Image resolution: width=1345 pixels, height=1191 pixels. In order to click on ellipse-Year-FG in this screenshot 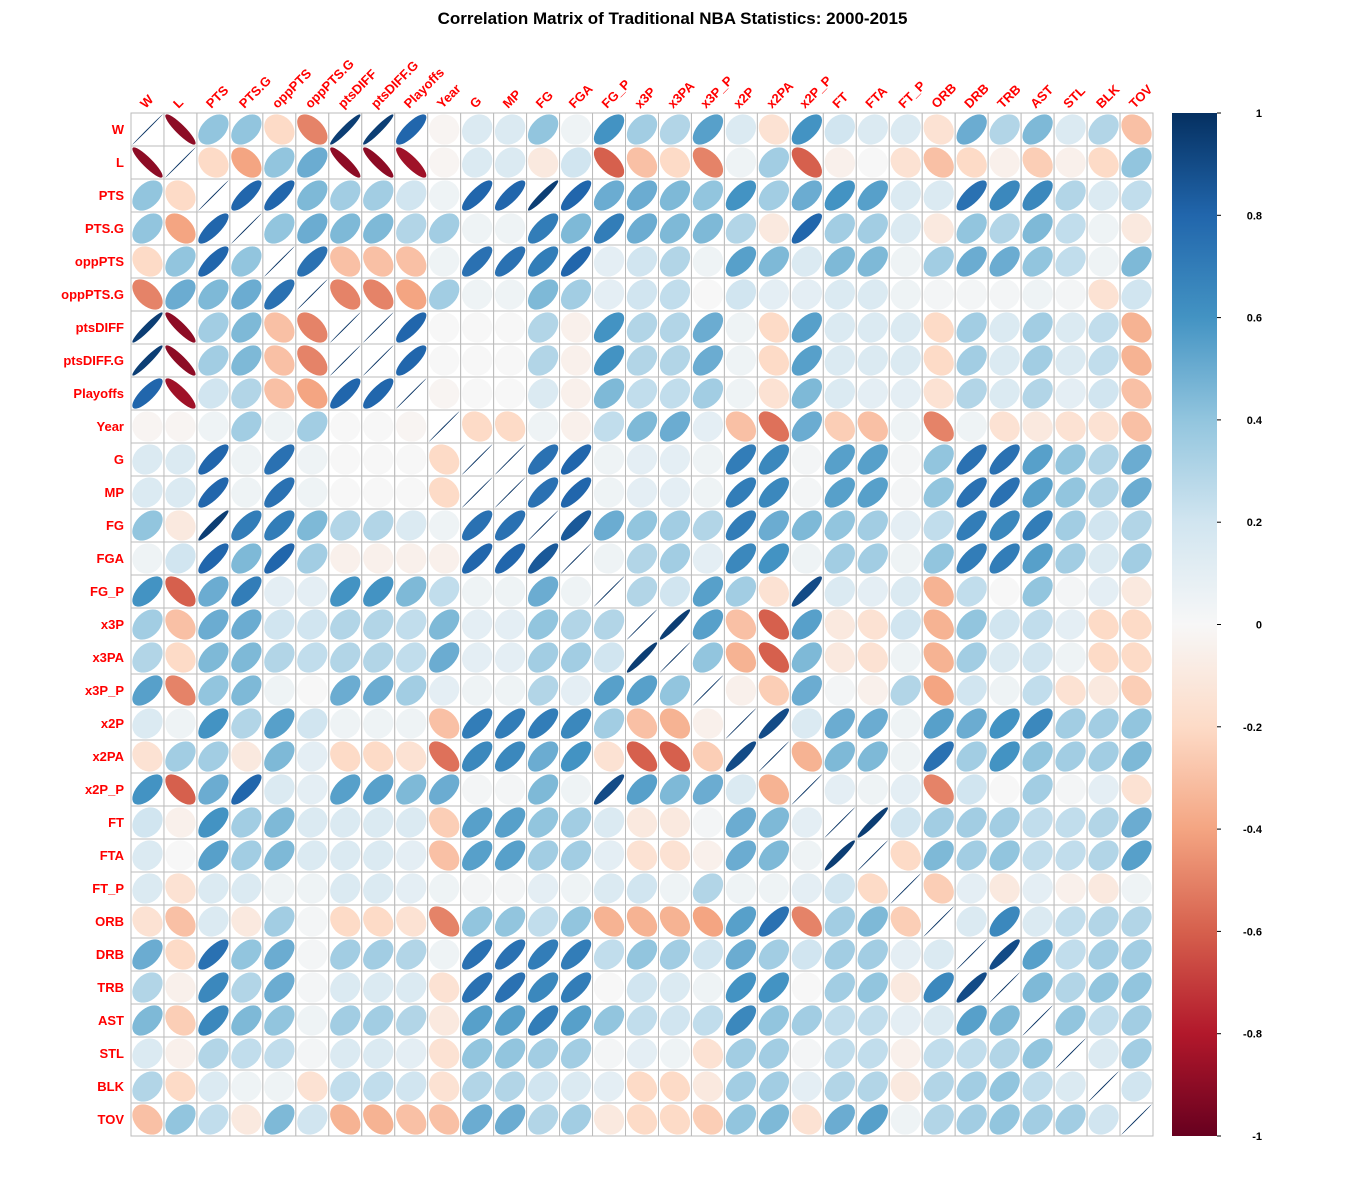, I will do `click(543, 426)`.